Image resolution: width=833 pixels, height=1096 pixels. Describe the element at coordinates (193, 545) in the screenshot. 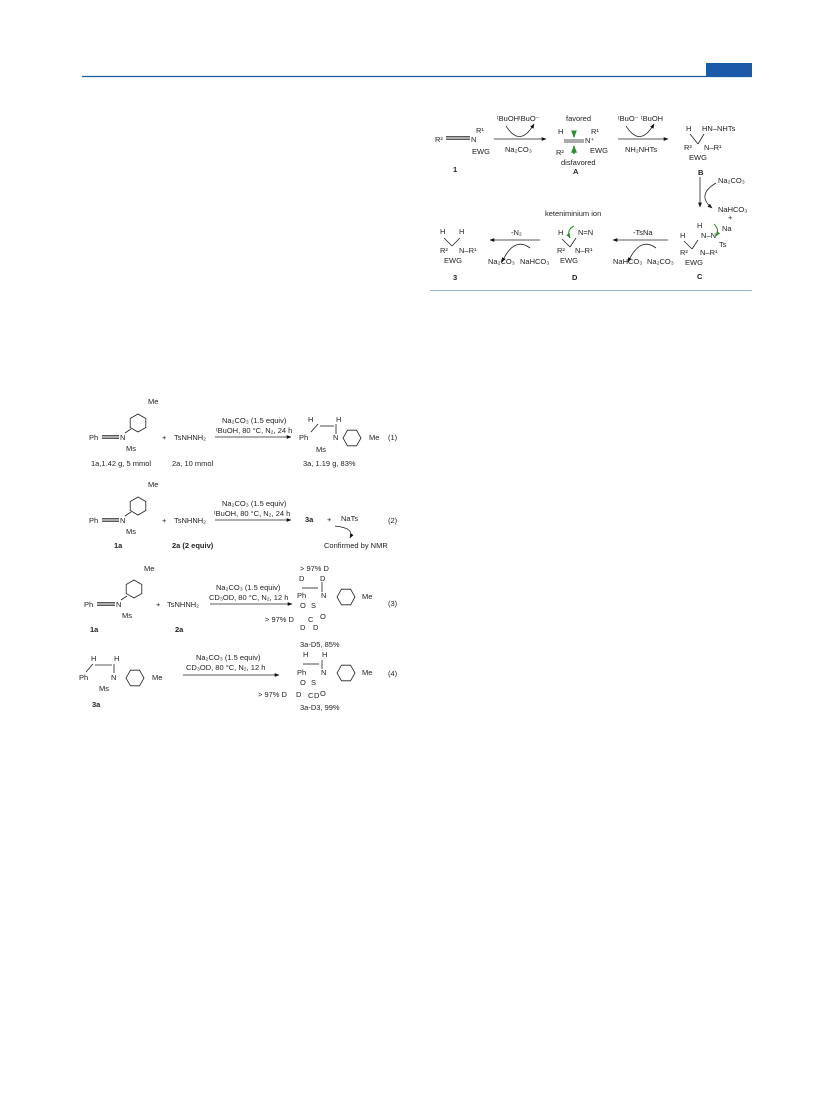

I see `compound-label: 2a (2 equiv)` at that location.